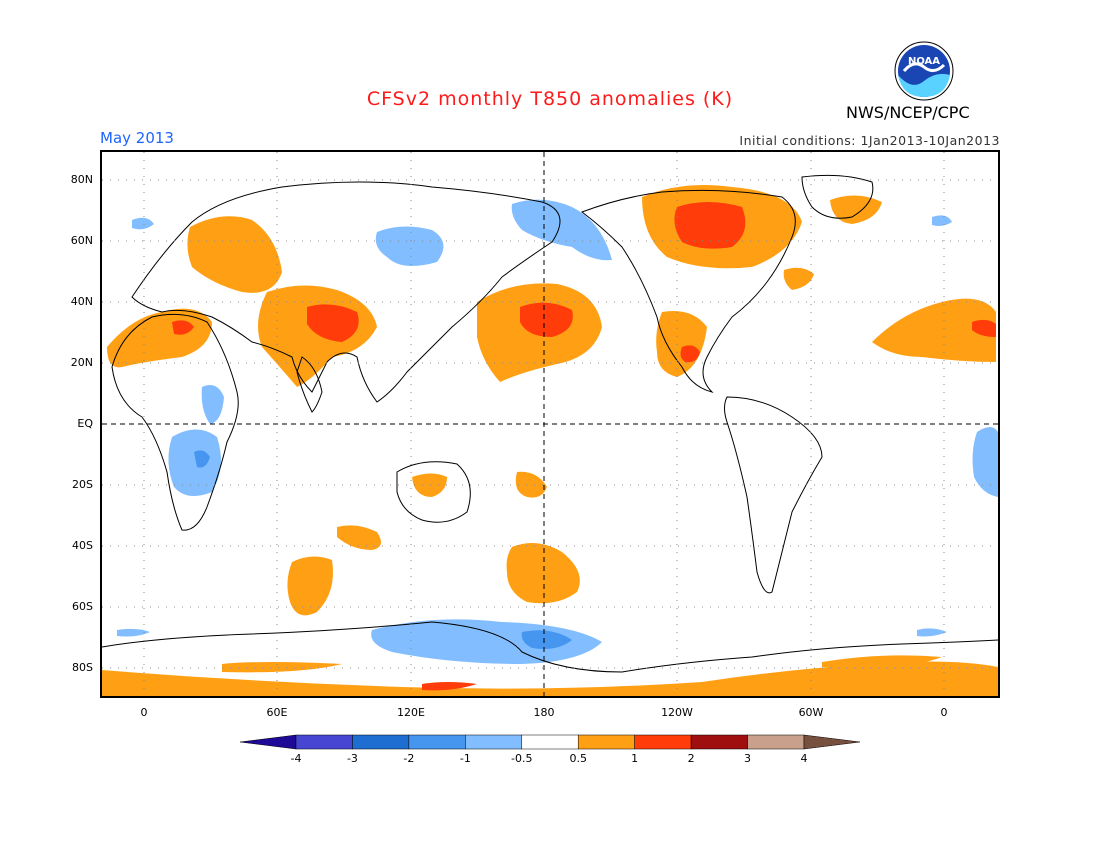 The height and width of the screenshot is (850, 1100). What do you see at coordinates (85, 423) in the screenshot?
I see `lat-label-eq: EQ` at bounding box center [85, 423].